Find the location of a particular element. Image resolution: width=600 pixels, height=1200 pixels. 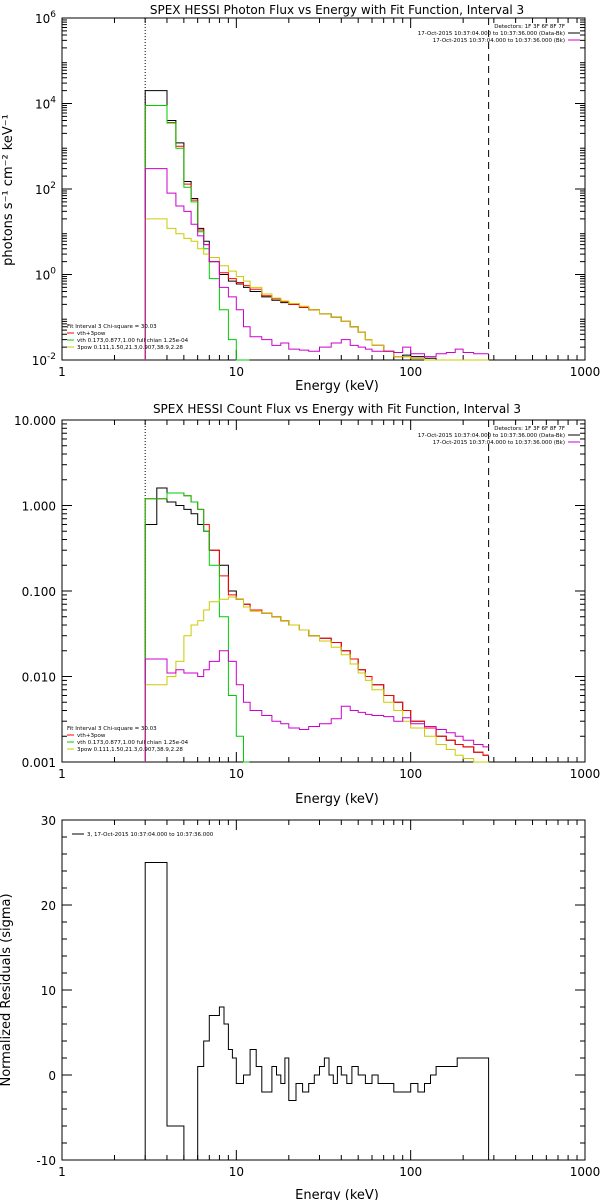

y-axis-label: photons s⁻¹ cm⁻² keV⁻¹ is located at coordinates (8, 190).